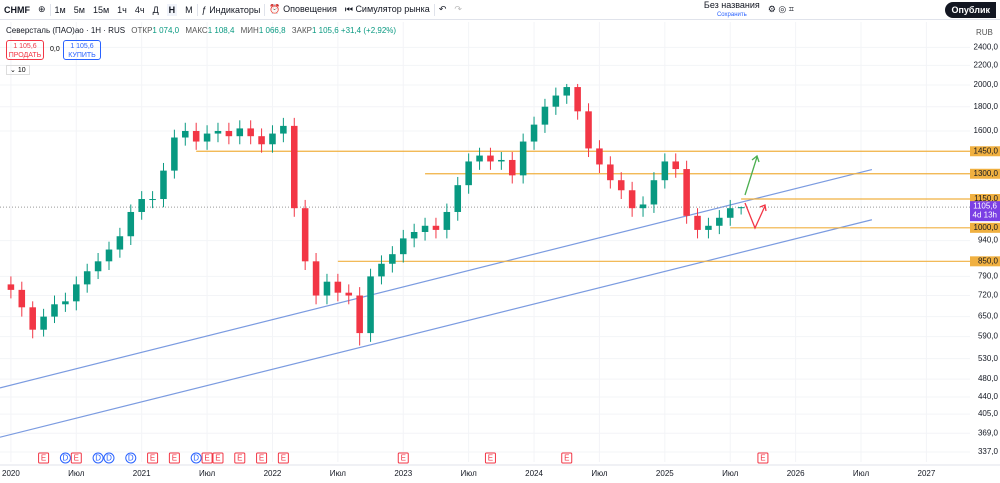 Image resolution: width=1000 pixels, height=483 pixels. What do you see at coordinates (796, 473) in the screenshot?
I see `x-tick-label: 2026` at bounding box center [796, 473].